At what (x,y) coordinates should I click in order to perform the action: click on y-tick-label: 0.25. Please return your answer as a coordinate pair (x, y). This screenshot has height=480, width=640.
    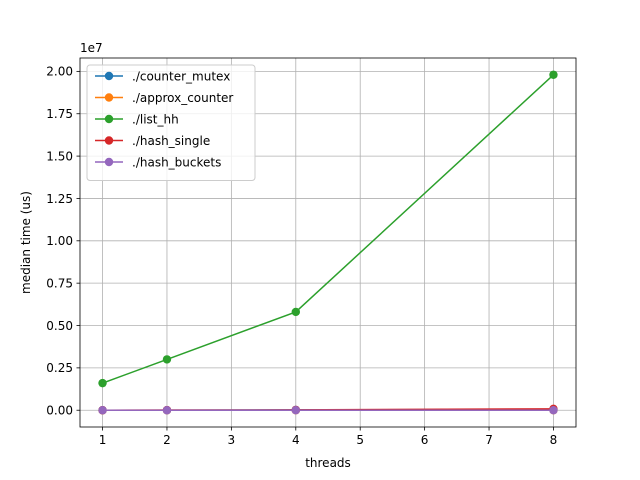
    Looking at the image, I should click on (59, 368).